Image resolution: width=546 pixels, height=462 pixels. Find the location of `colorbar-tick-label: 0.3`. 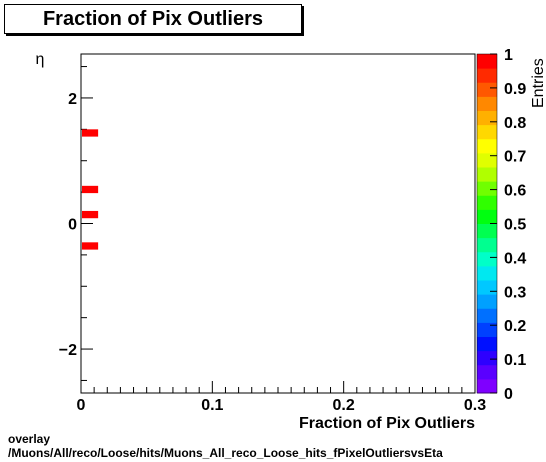

colorbar-tick-label: 0.3 is located at coordinates (515, 292).